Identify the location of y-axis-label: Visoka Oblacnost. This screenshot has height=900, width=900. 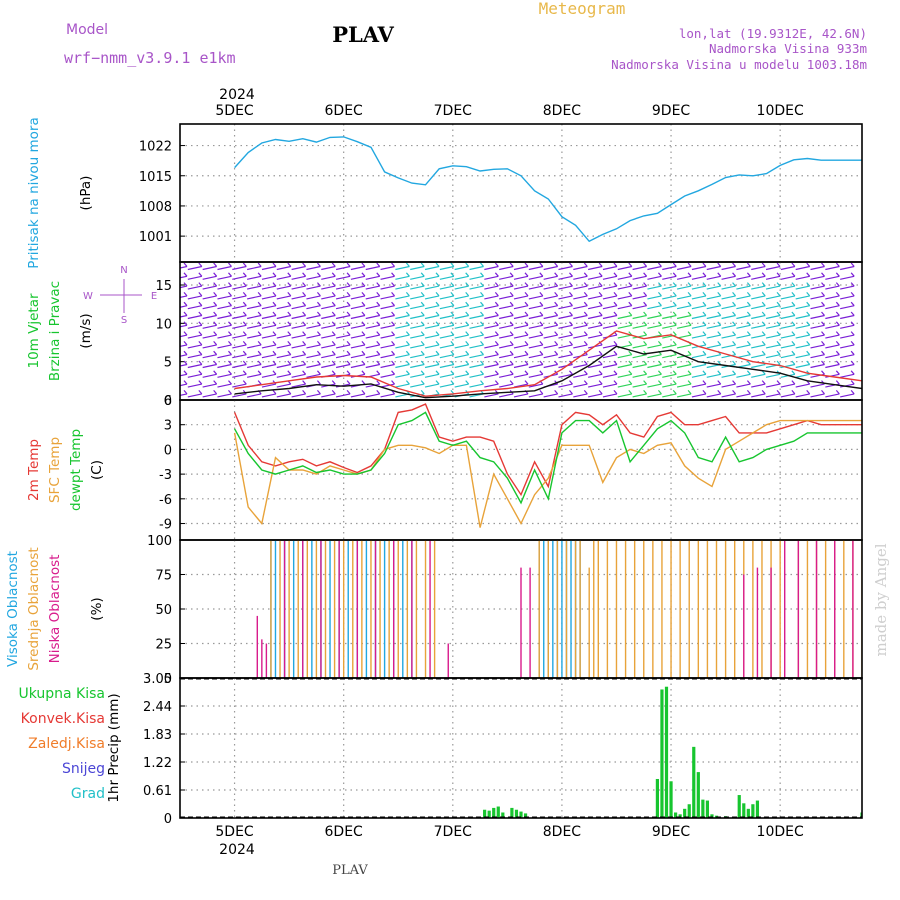
(13, 609).